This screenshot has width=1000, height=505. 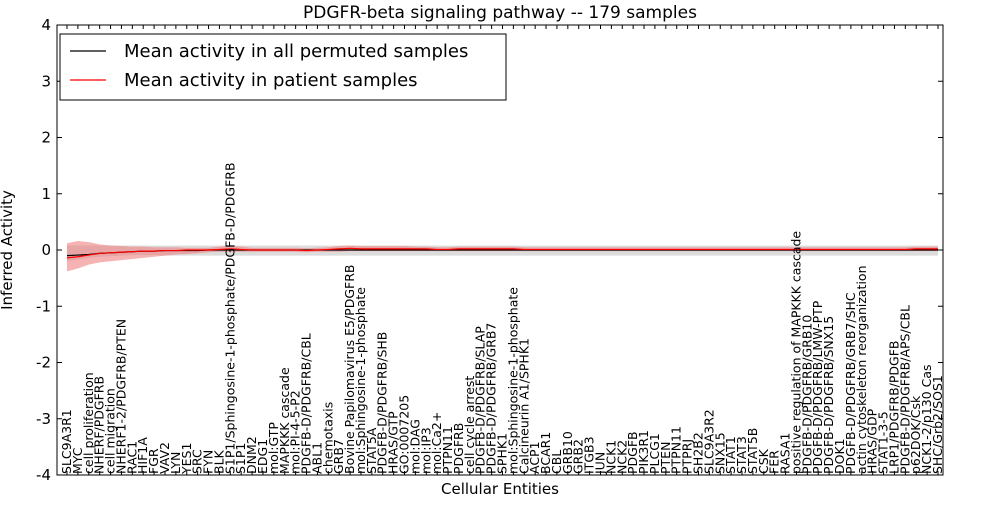 I want to click on x-tick-label: PTEN, so click(x=665, y=458).